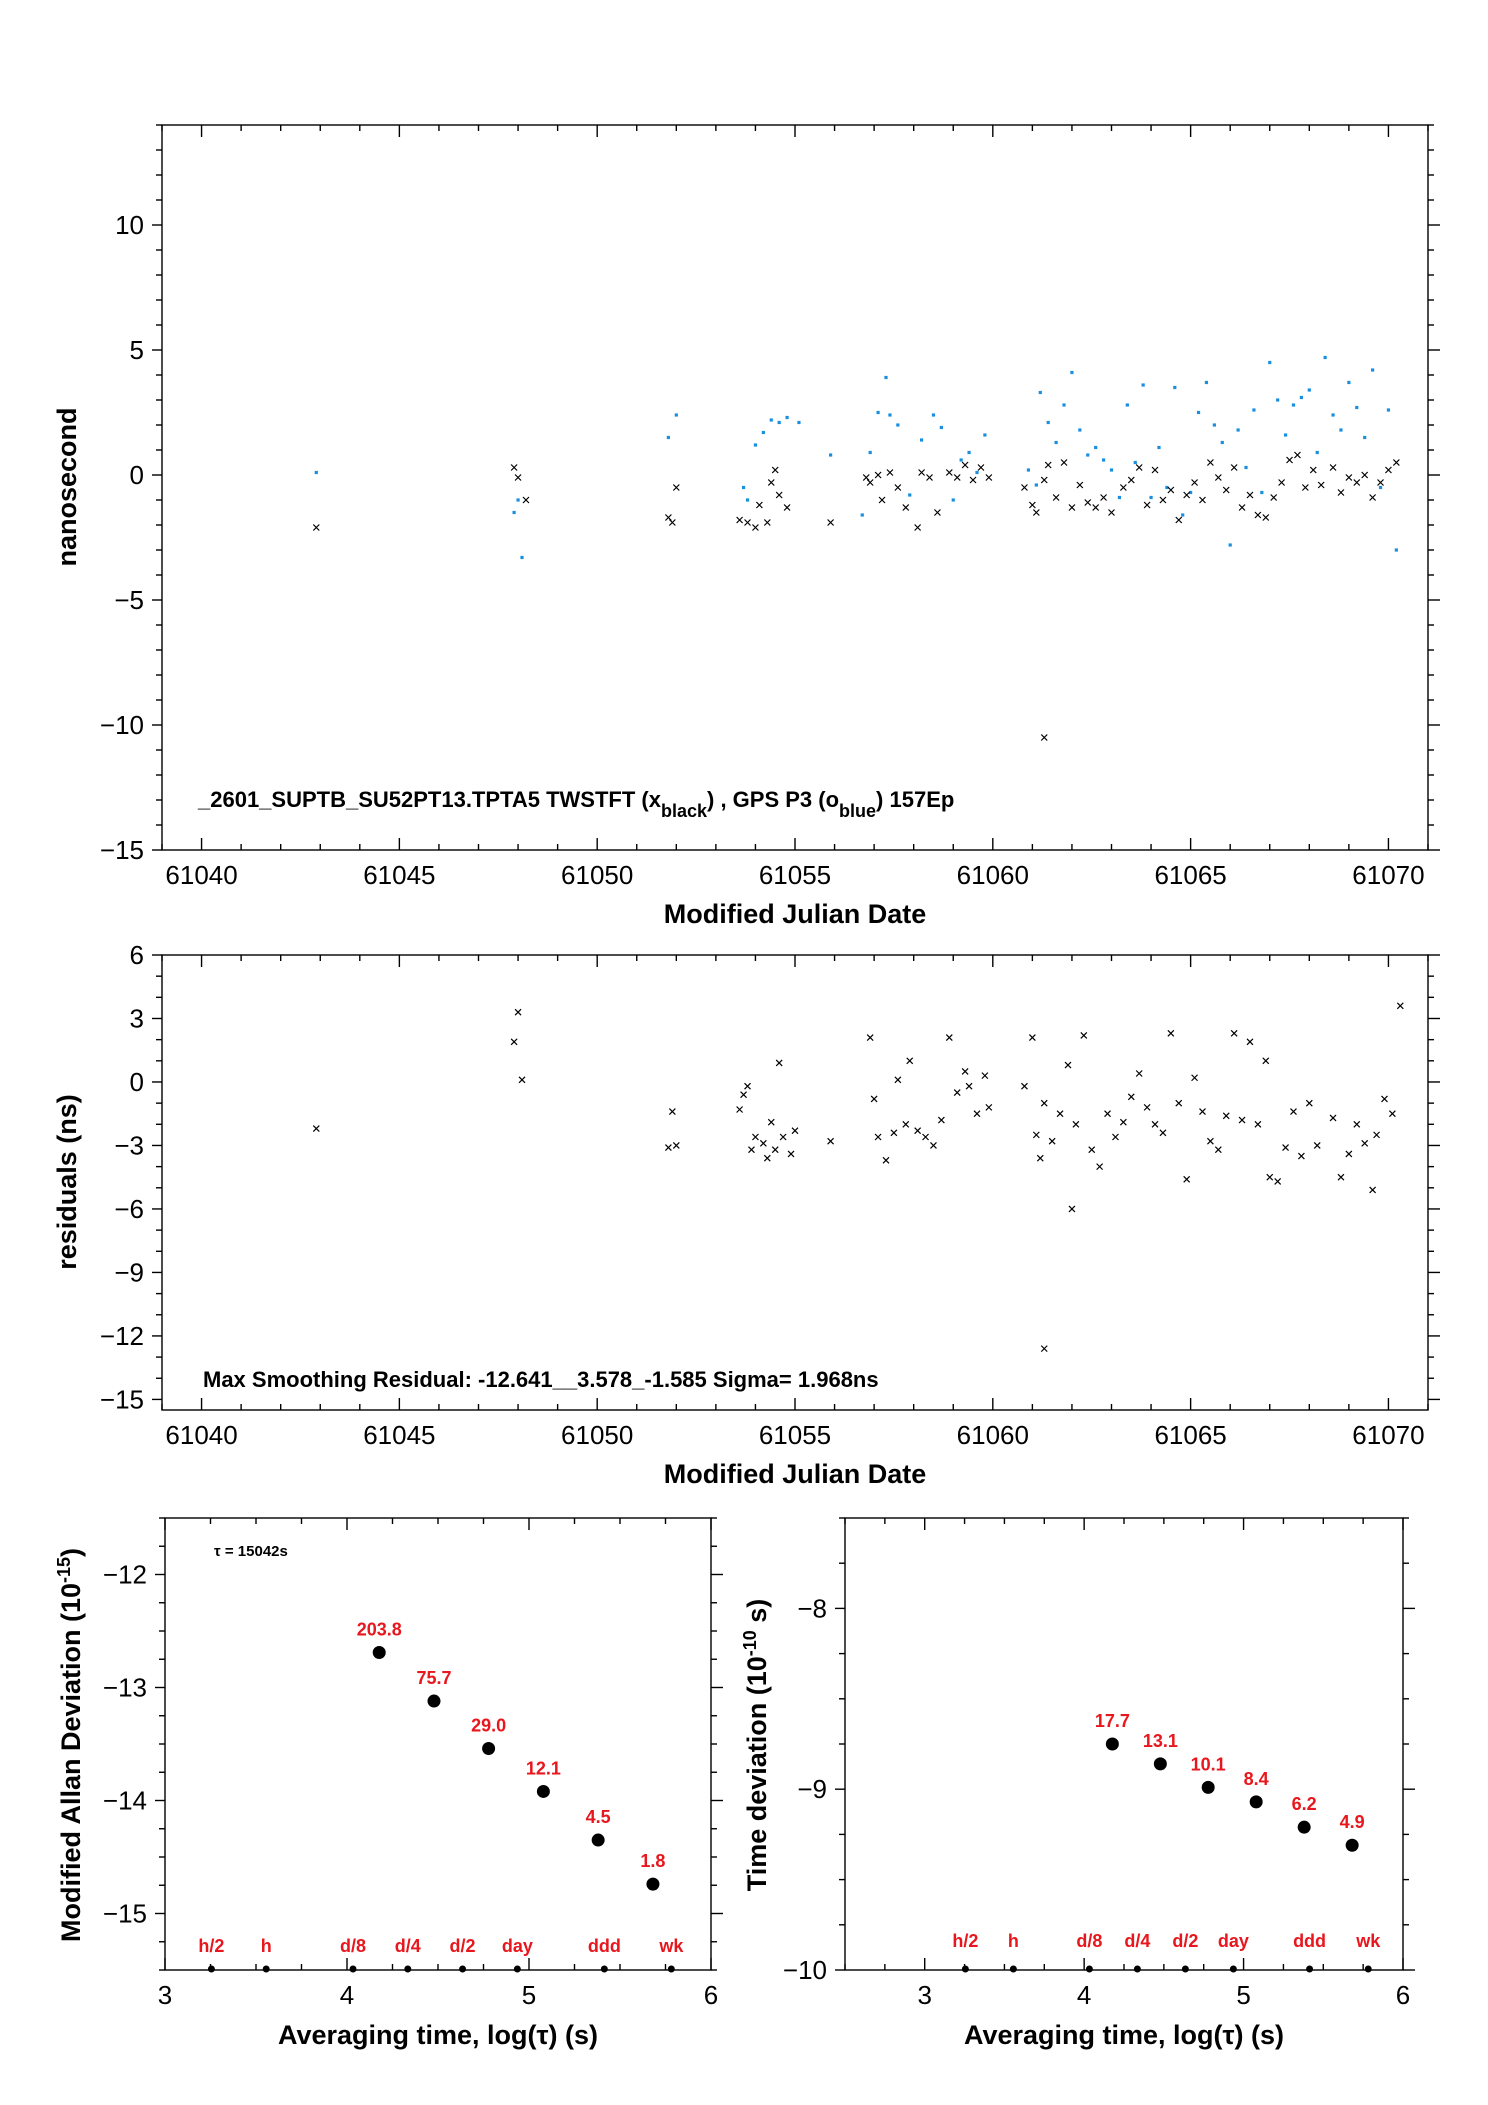  What do you see at coordinates (598, 1817) in the screenshot?
I see `deviation-label: 4.5` at bounding box center [598, 1817].